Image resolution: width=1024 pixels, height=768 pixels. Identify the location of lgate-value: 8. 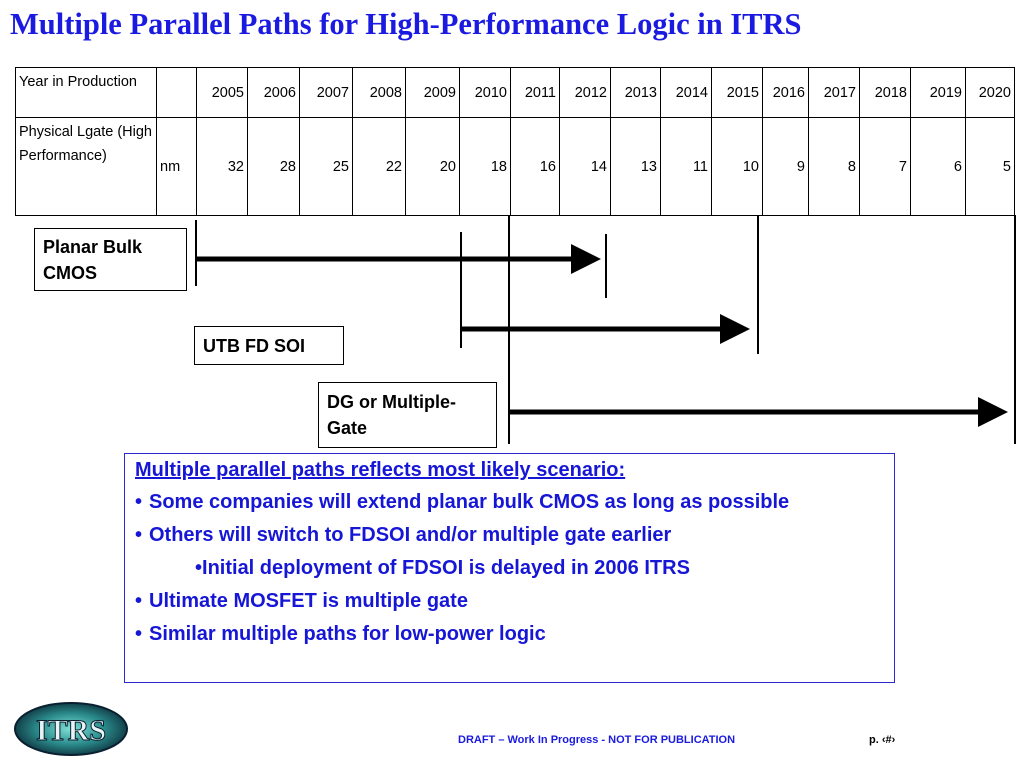
(834, 166).